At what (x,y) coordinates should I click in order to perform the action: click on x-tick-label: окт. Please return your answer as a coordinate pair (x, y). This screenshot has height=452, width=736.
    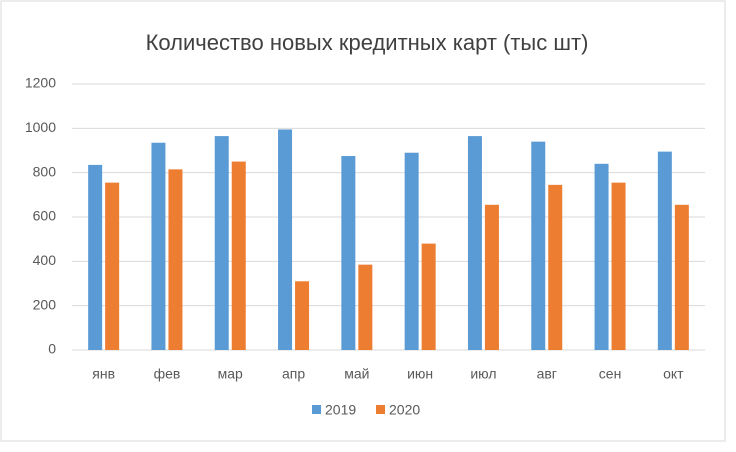
    Looking at the image, I should click on (673, 374).